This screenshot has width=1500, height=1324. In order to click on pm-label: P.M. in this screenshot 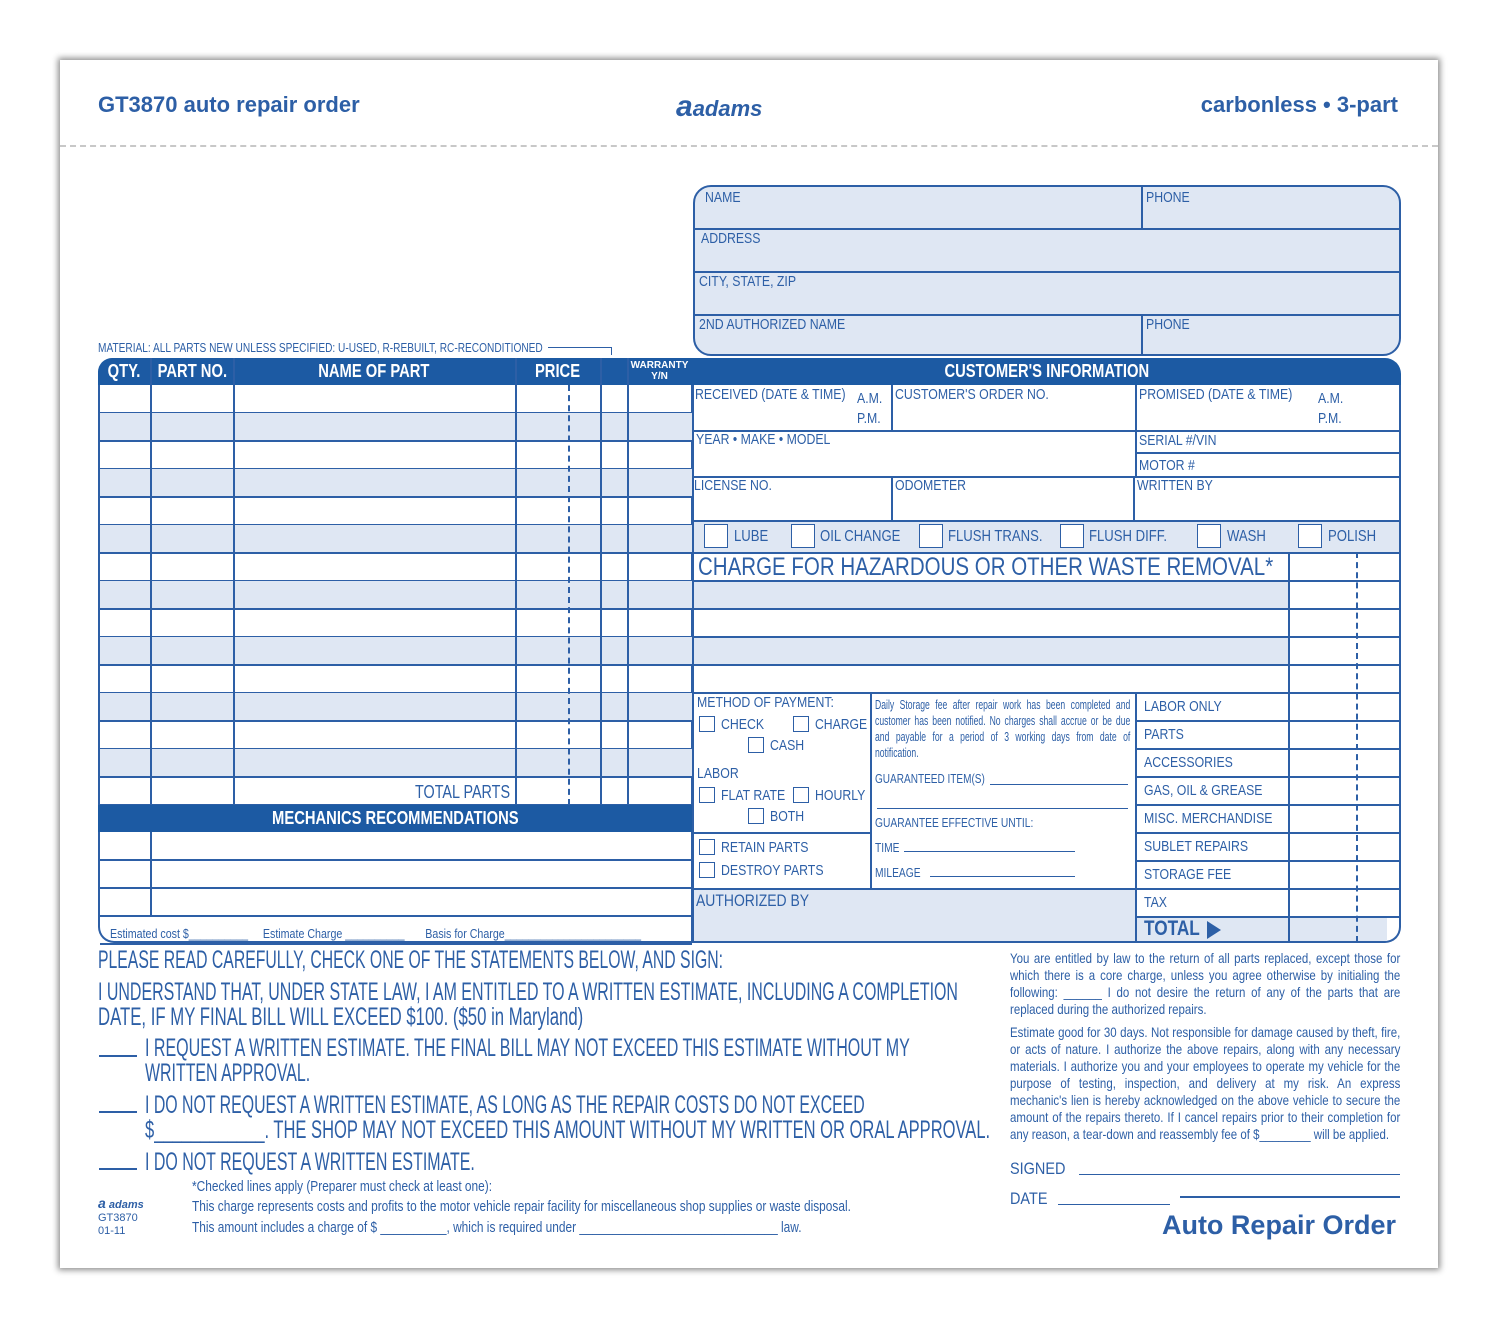, I will do `click(869, 418)`.